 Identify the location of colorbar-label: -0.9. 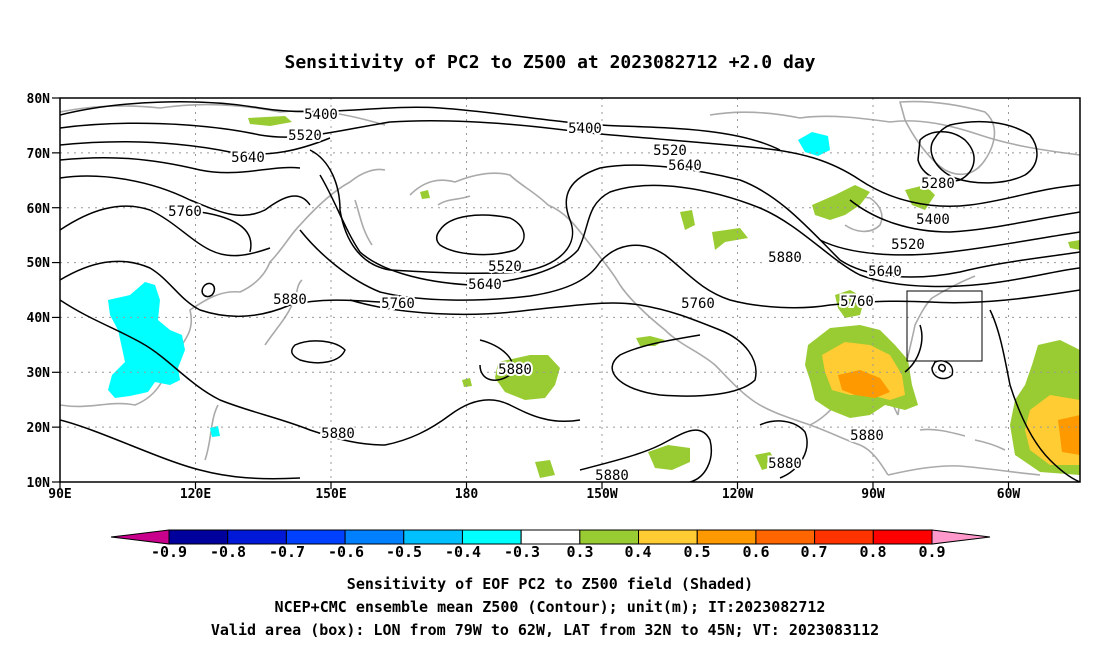
(169, 552).